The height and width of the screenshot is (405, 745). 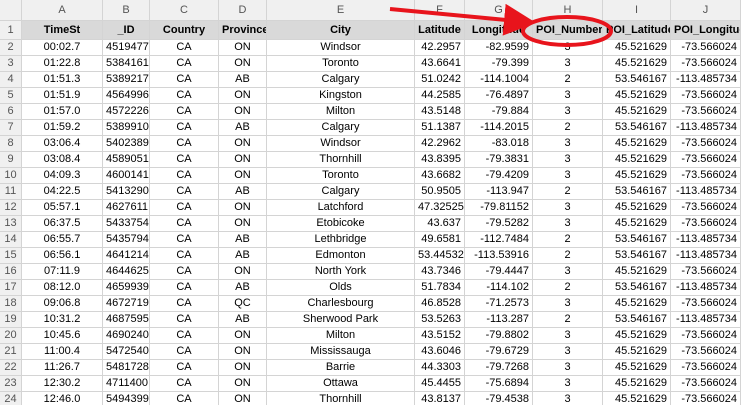 What do you see at coordinates (11, 224) in the screenshot?
I see `row-number: 13` at bounding box center [11, 224].